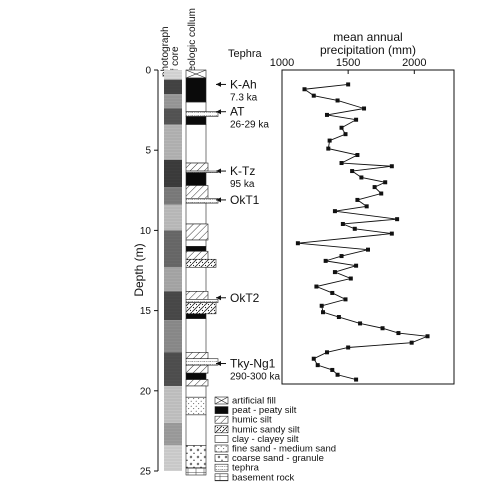 The height and width of the screenshot is (484, 500). I want to click on core-photograph, so click(173, 270).